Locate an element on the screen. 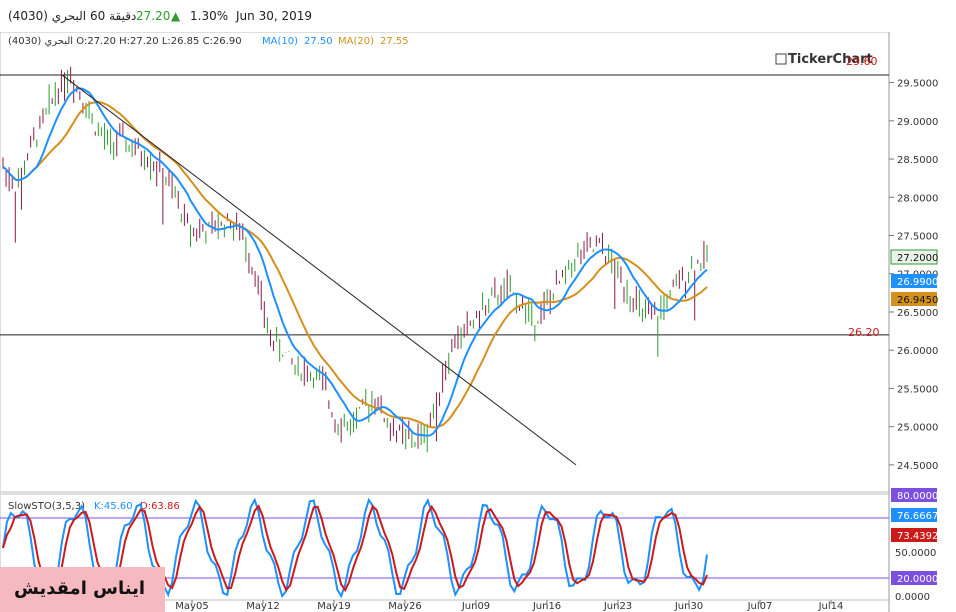 This screenshot has width=956, height=612. stoch-50-tick: 50.0000 is located at coordinates (915, 553).